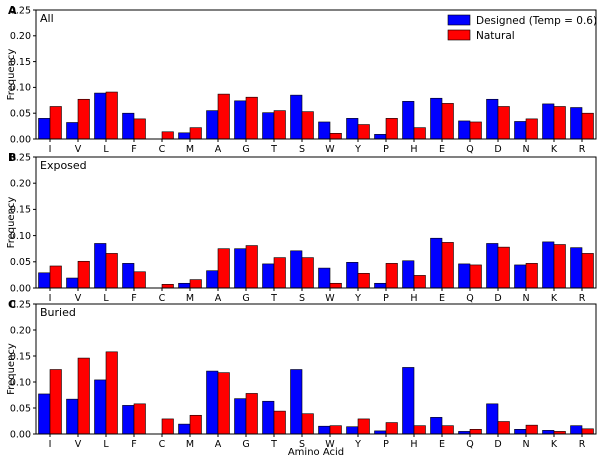 The height and width of the screenshot is (459, 600). What do you see at coordinates (459, 35) in the screenshot?
I see `legend-swatch-natural` at bounding box center [459, 35].